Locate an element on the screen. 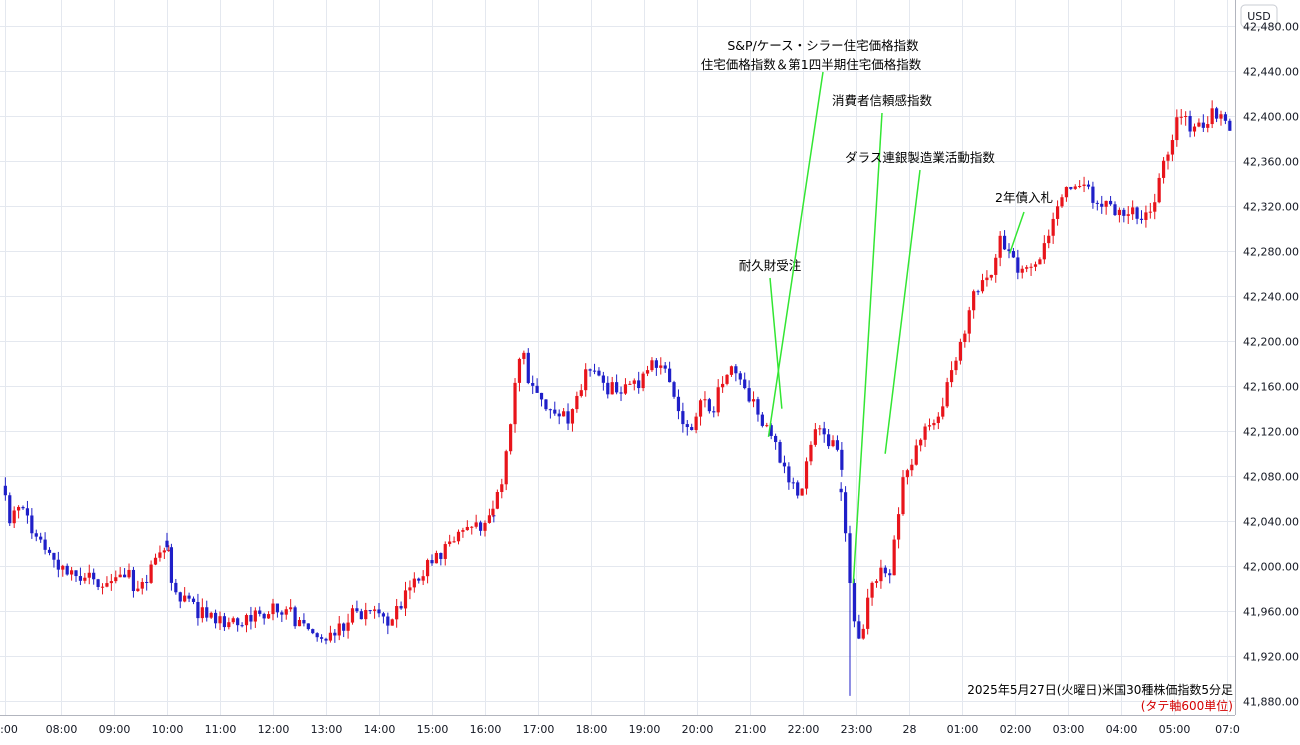 Image resolution: width=1300 pixels, height=745 pixels. x-tick-label: 07:0 is located at coordinates (1227, 729).